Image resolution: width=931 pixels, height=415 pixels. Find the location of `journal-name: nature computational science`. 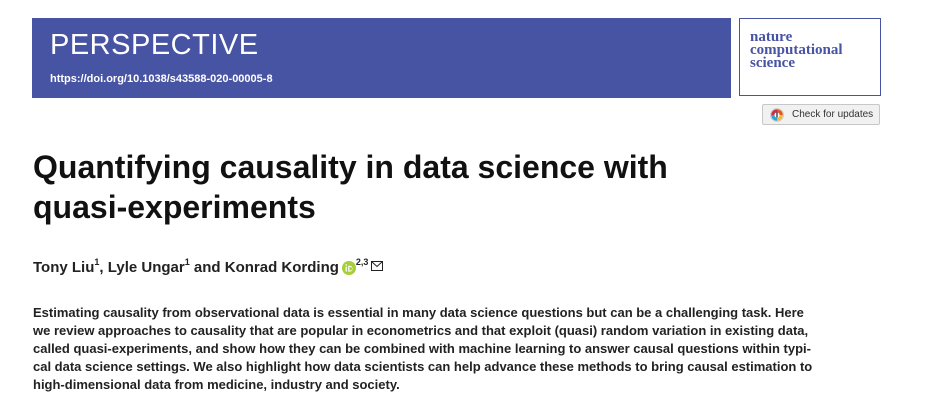

journal-name: nature computational science is located at coordinates (814, 50).